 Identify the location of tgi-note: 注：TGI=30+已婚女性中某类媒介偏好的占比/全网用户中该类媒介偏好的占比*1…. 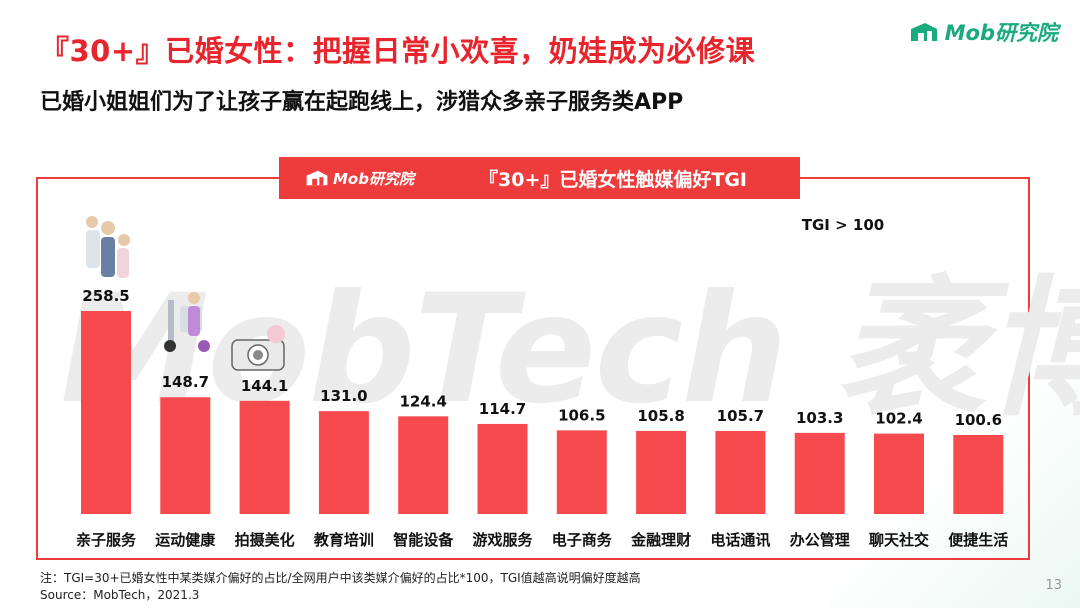
(340, 578).